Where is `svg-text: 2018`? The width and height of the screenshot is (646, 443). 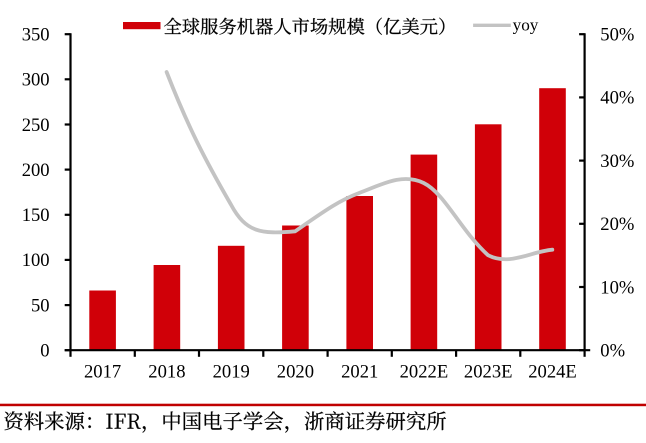 svg-text: 2018 is located at coordinates (166, 371).